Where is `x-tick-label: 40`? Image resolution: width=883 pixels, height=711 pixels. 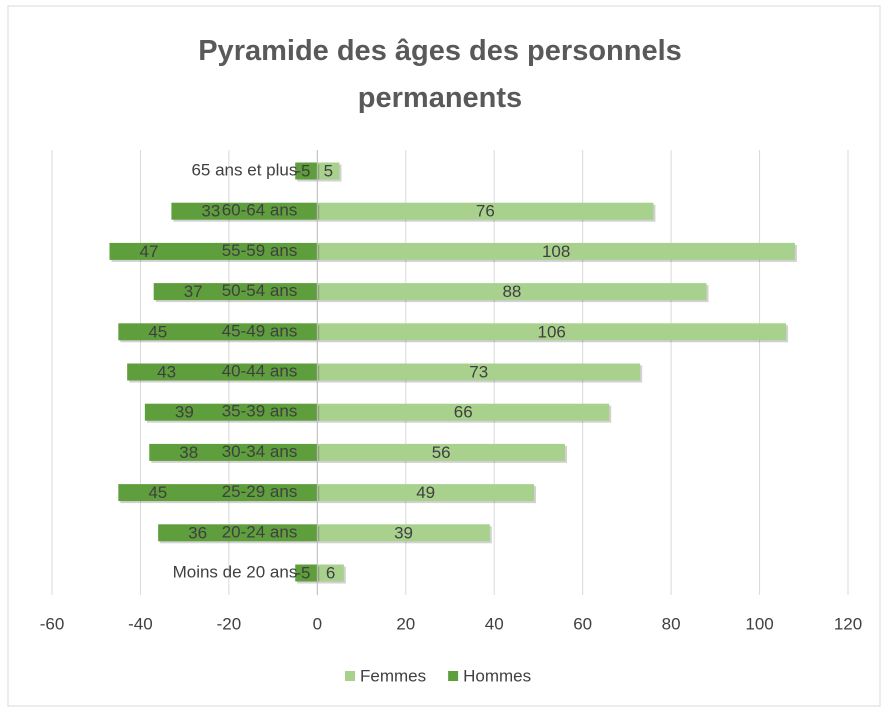 x-tick-label: 40 is located at coordinates (494, 623).